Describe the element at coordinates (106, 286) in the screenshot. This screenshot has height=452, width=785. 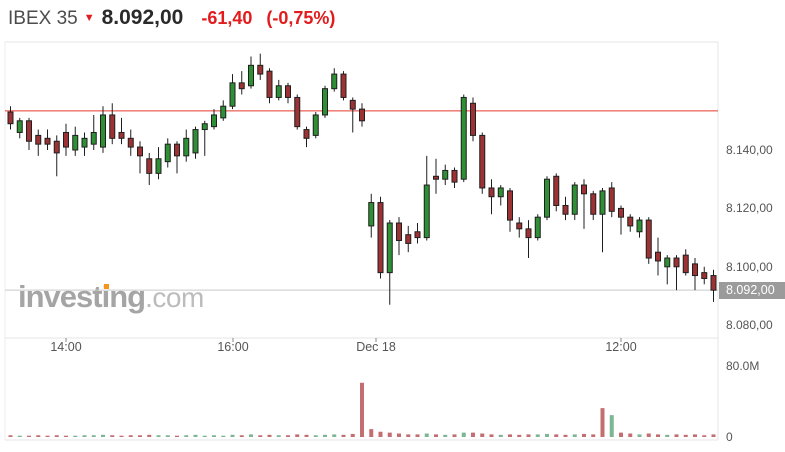
I see `watermark-orange-dot-icon` at that location.